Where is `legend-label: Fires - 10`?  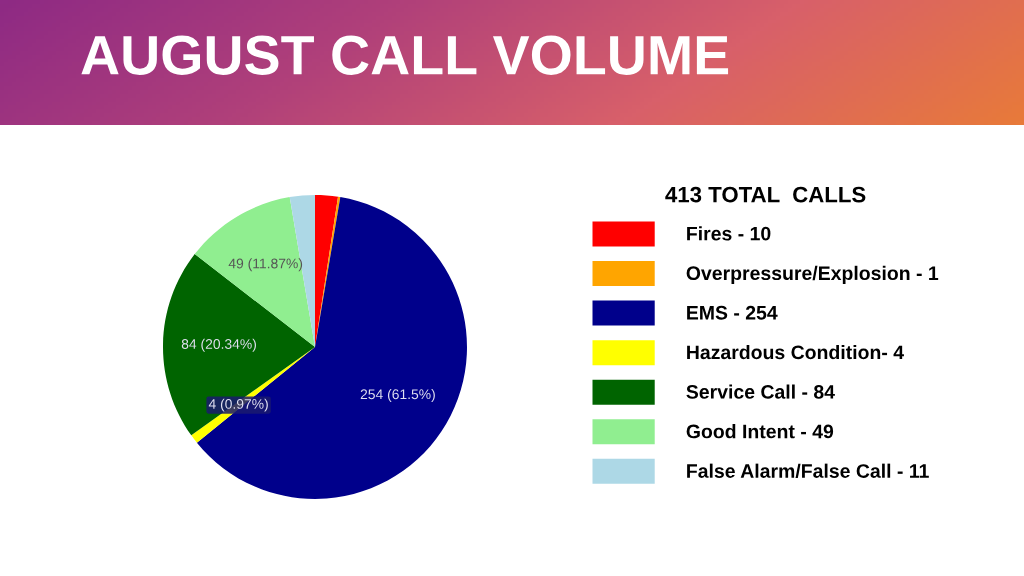
legend-label: Fires - 10 is located at coordinates (729, 233).